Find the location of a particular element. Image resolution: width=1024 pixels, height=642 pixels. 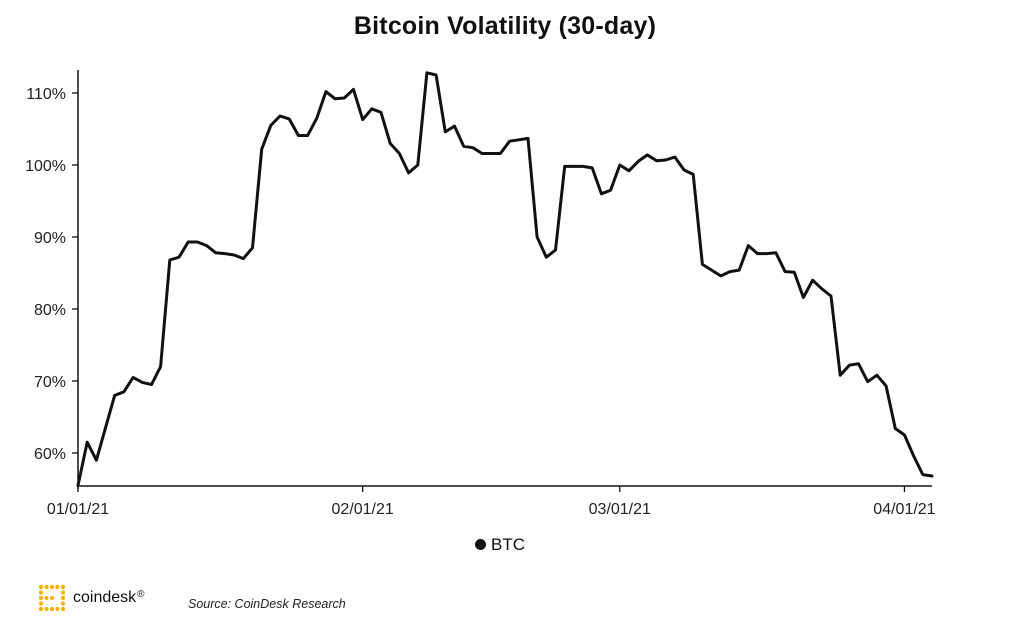

y-tick-label: 70% is located at coordinates (50, 382).